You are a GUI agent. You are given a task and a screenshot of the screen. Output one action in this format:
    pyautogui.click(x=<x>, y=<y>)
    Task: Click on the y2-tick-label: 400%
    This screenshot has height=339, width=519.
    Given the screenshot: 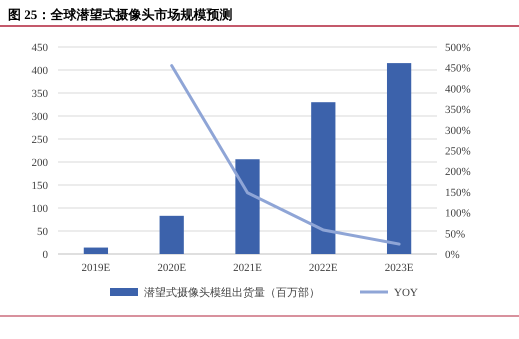 What is the action you would take?
    pyautogui.click(x=458, y=89)
    